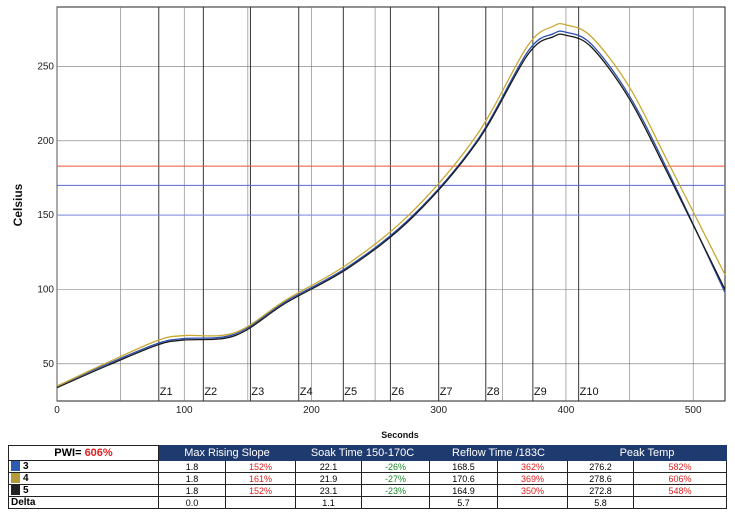 Image resolution: width=735 pixels, height=518 pixels. I want to click on table-cell: 272.8, so click(600, 490).